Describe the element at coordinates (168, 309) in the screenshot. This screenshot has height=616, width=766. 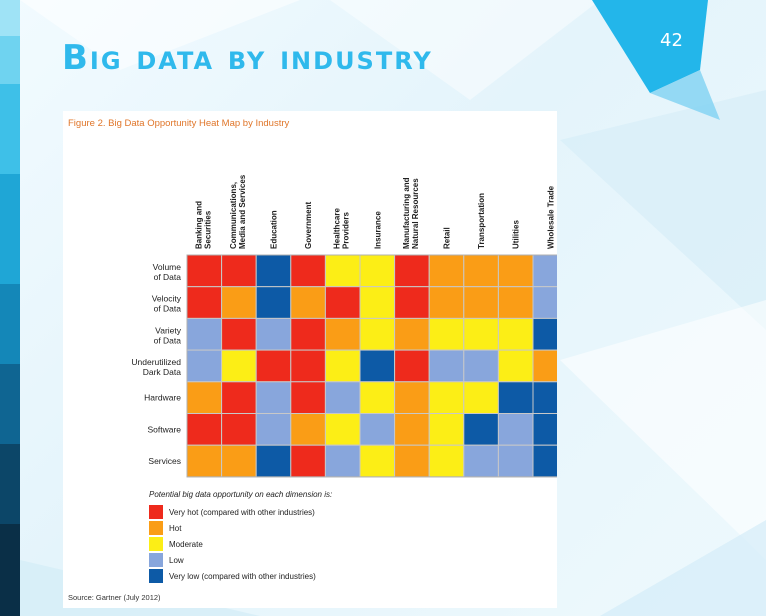
I see `row-label-line: of Data` at that location.